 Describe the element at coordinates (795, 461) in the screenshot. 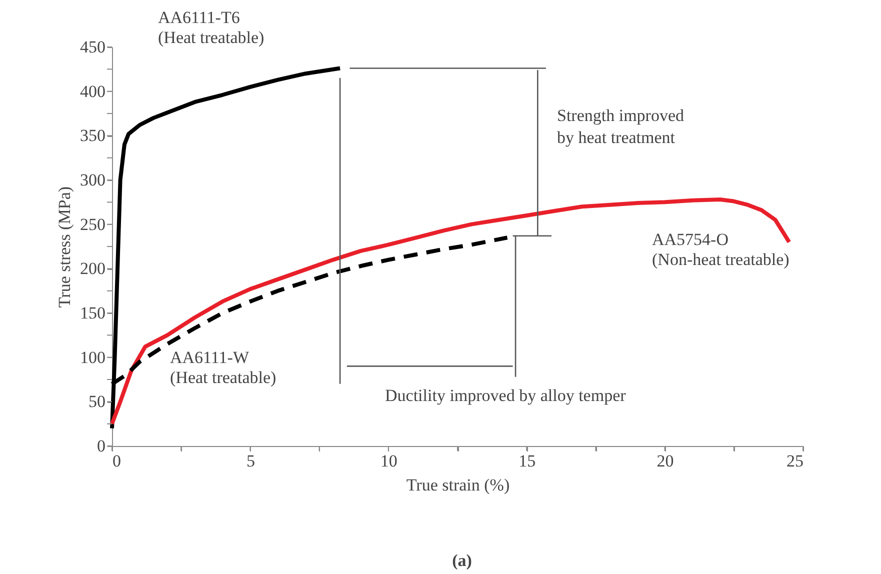

I see `x-tick-label: 25` at that location.